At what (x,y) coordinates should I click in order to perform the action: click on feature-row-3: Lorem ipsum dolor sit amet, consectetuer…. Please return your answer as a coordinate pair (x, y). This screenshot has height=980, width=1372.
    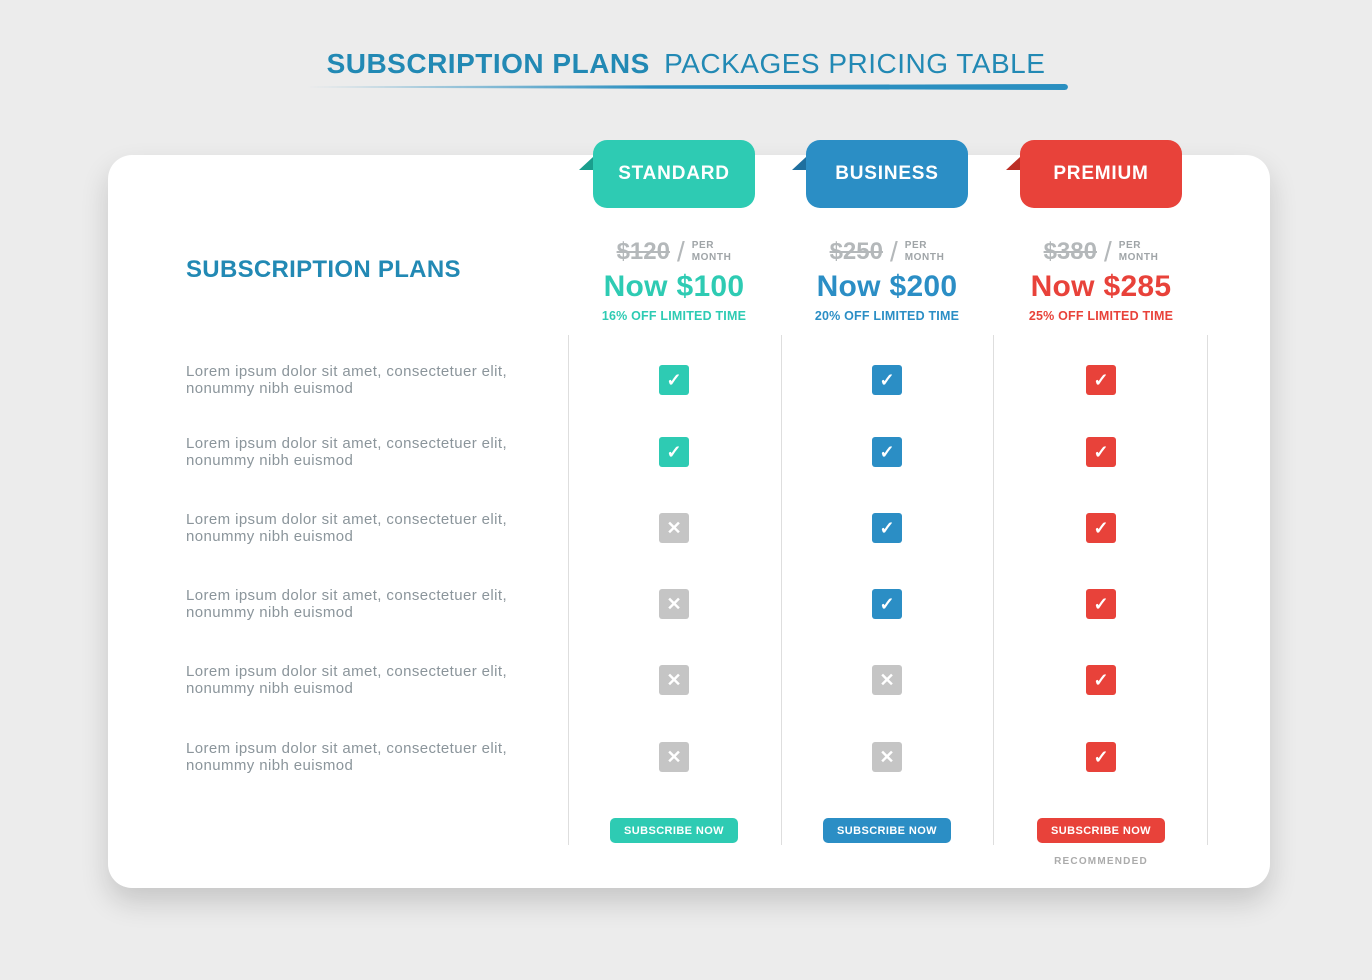
    Looking at the image, I should click on (347, 528).